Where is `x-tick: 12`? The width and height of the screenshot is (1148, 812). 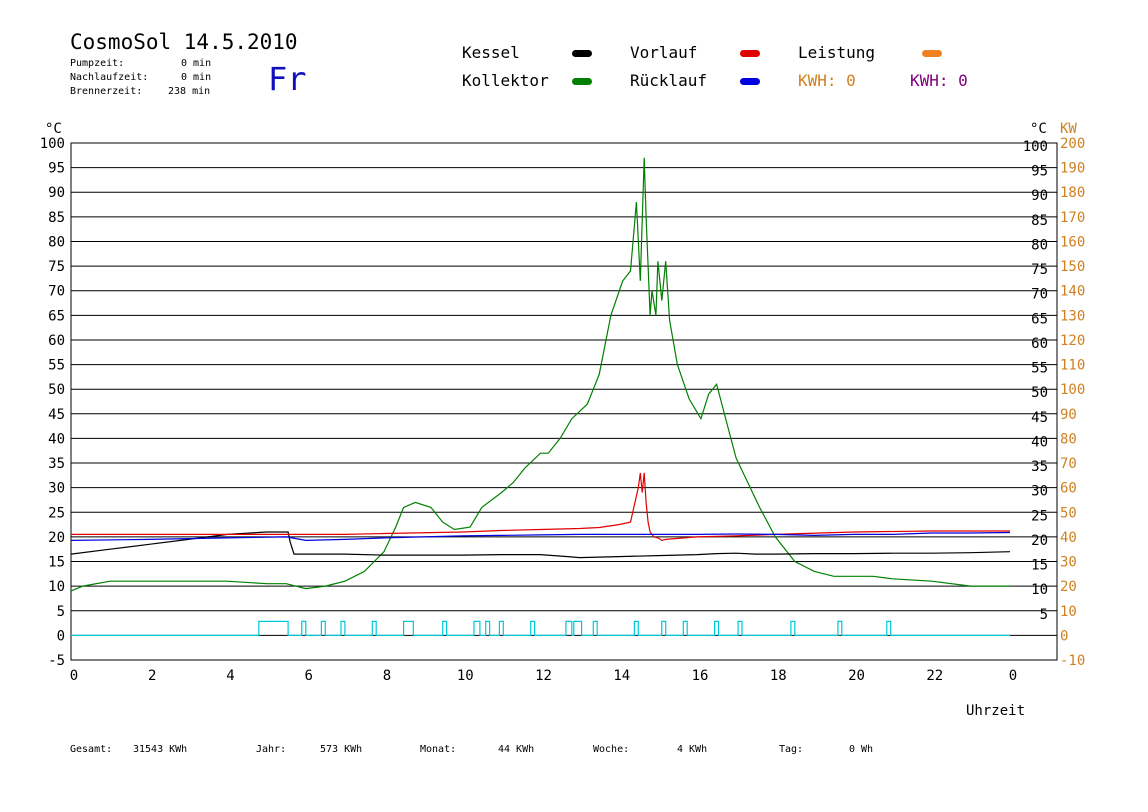 x-tick: 12 is located at coordinates (543, 676).